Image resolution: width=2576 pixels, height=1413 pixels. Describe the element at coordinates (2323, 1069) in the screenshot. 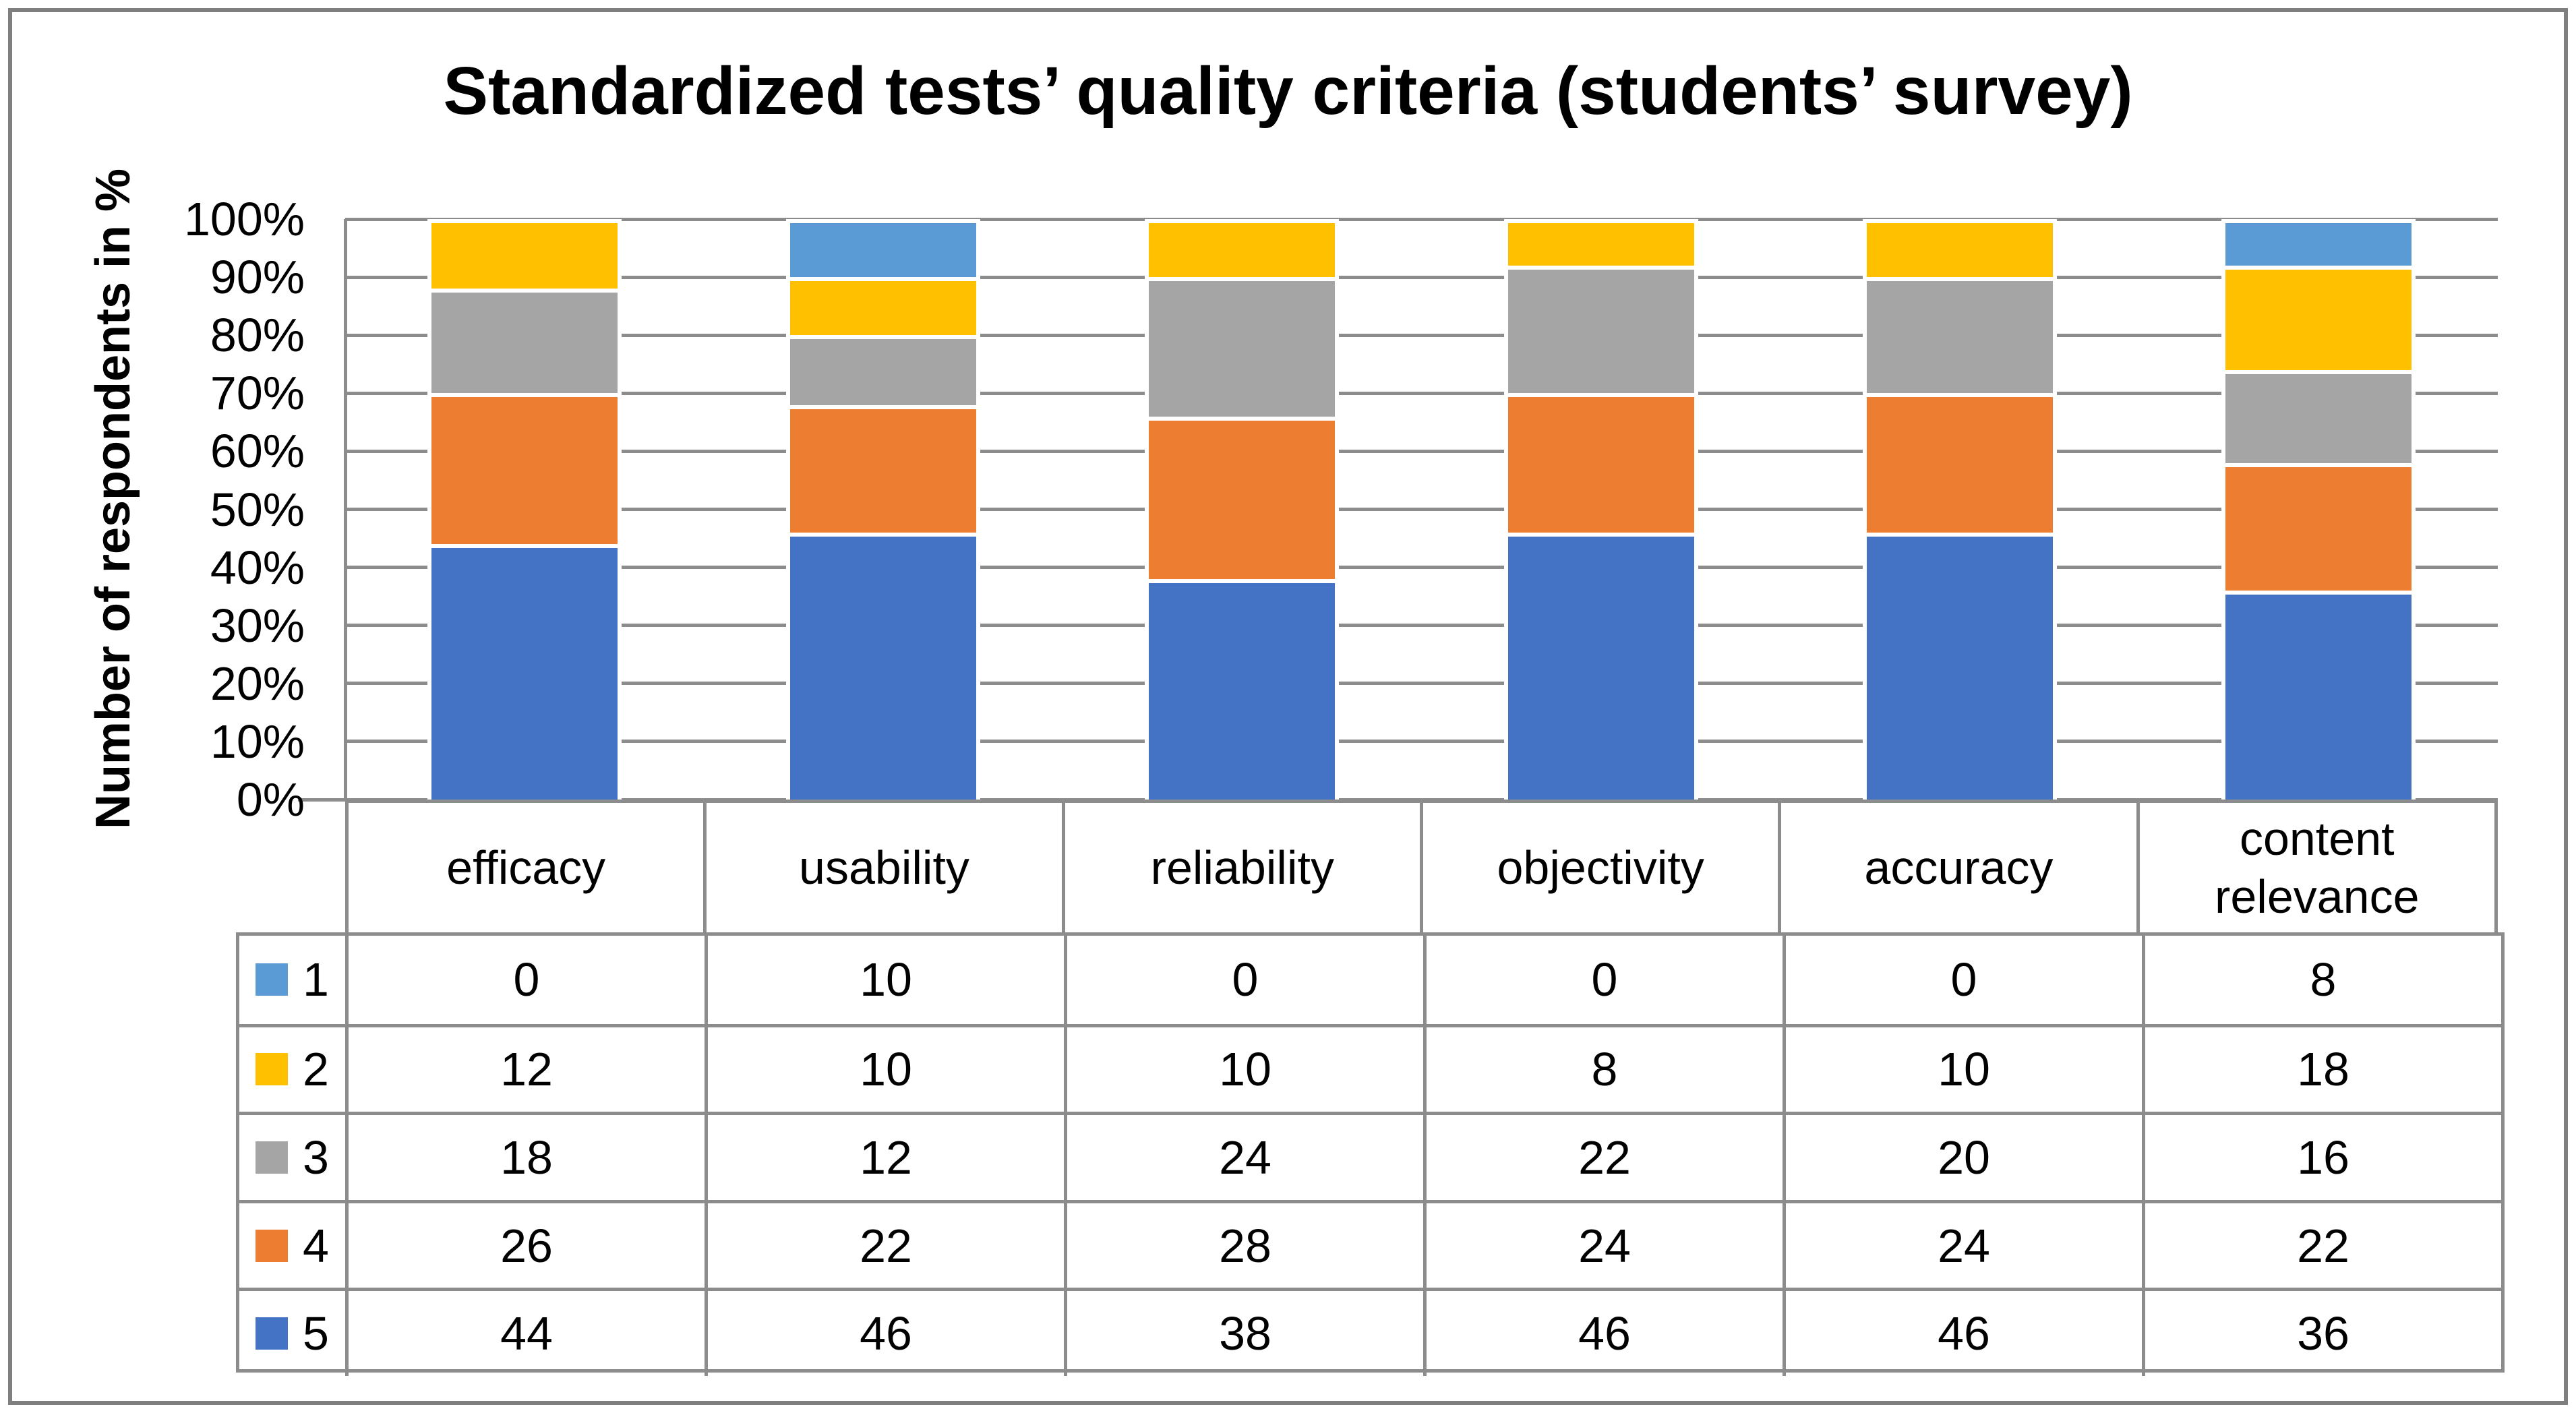

I see `table-cell-series2-col6: 18` at that location.